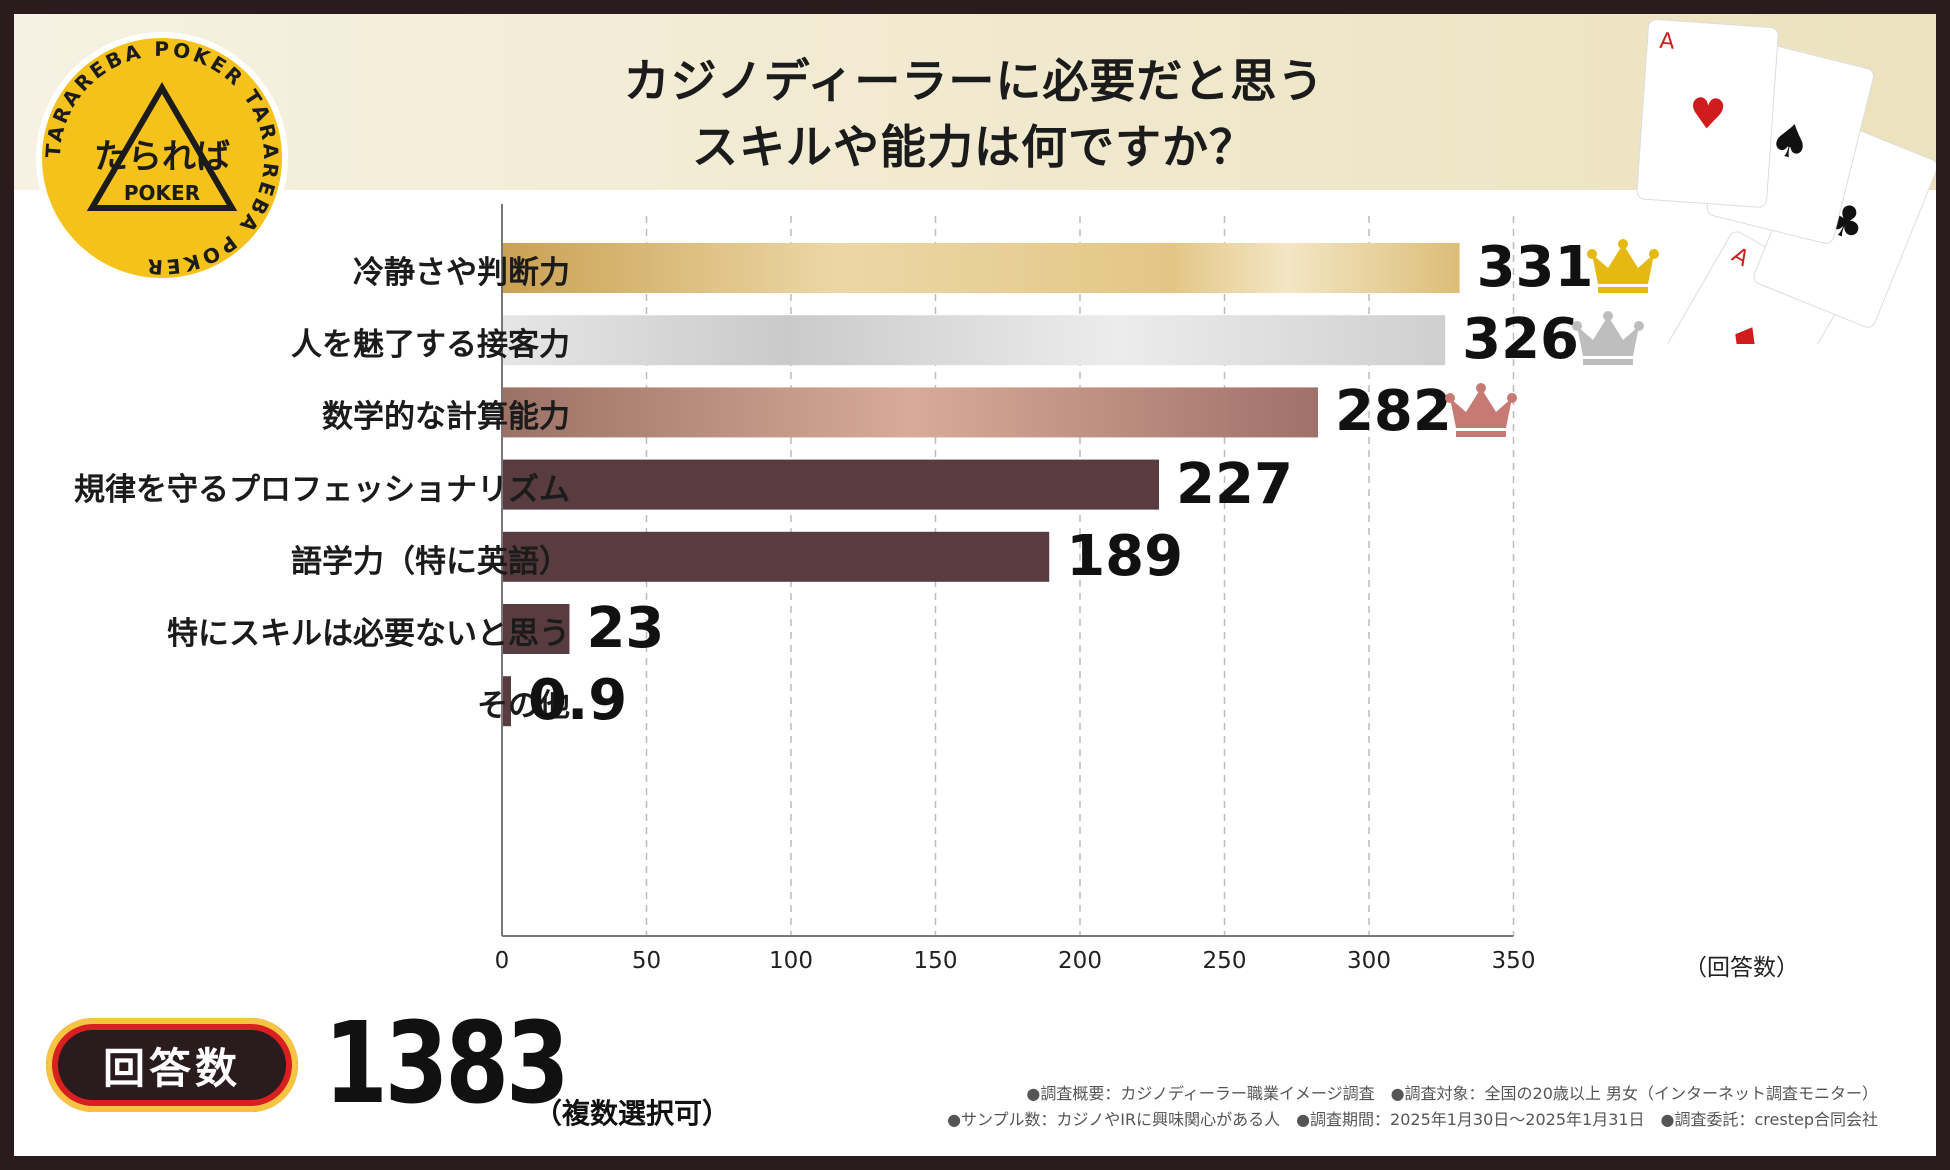 This screenshot has width=1950, height=1170. Describe the element at coordinates (974, 147) in the screenshot. I see `title-line-2: スキルや能力は何ですか？` at that location.